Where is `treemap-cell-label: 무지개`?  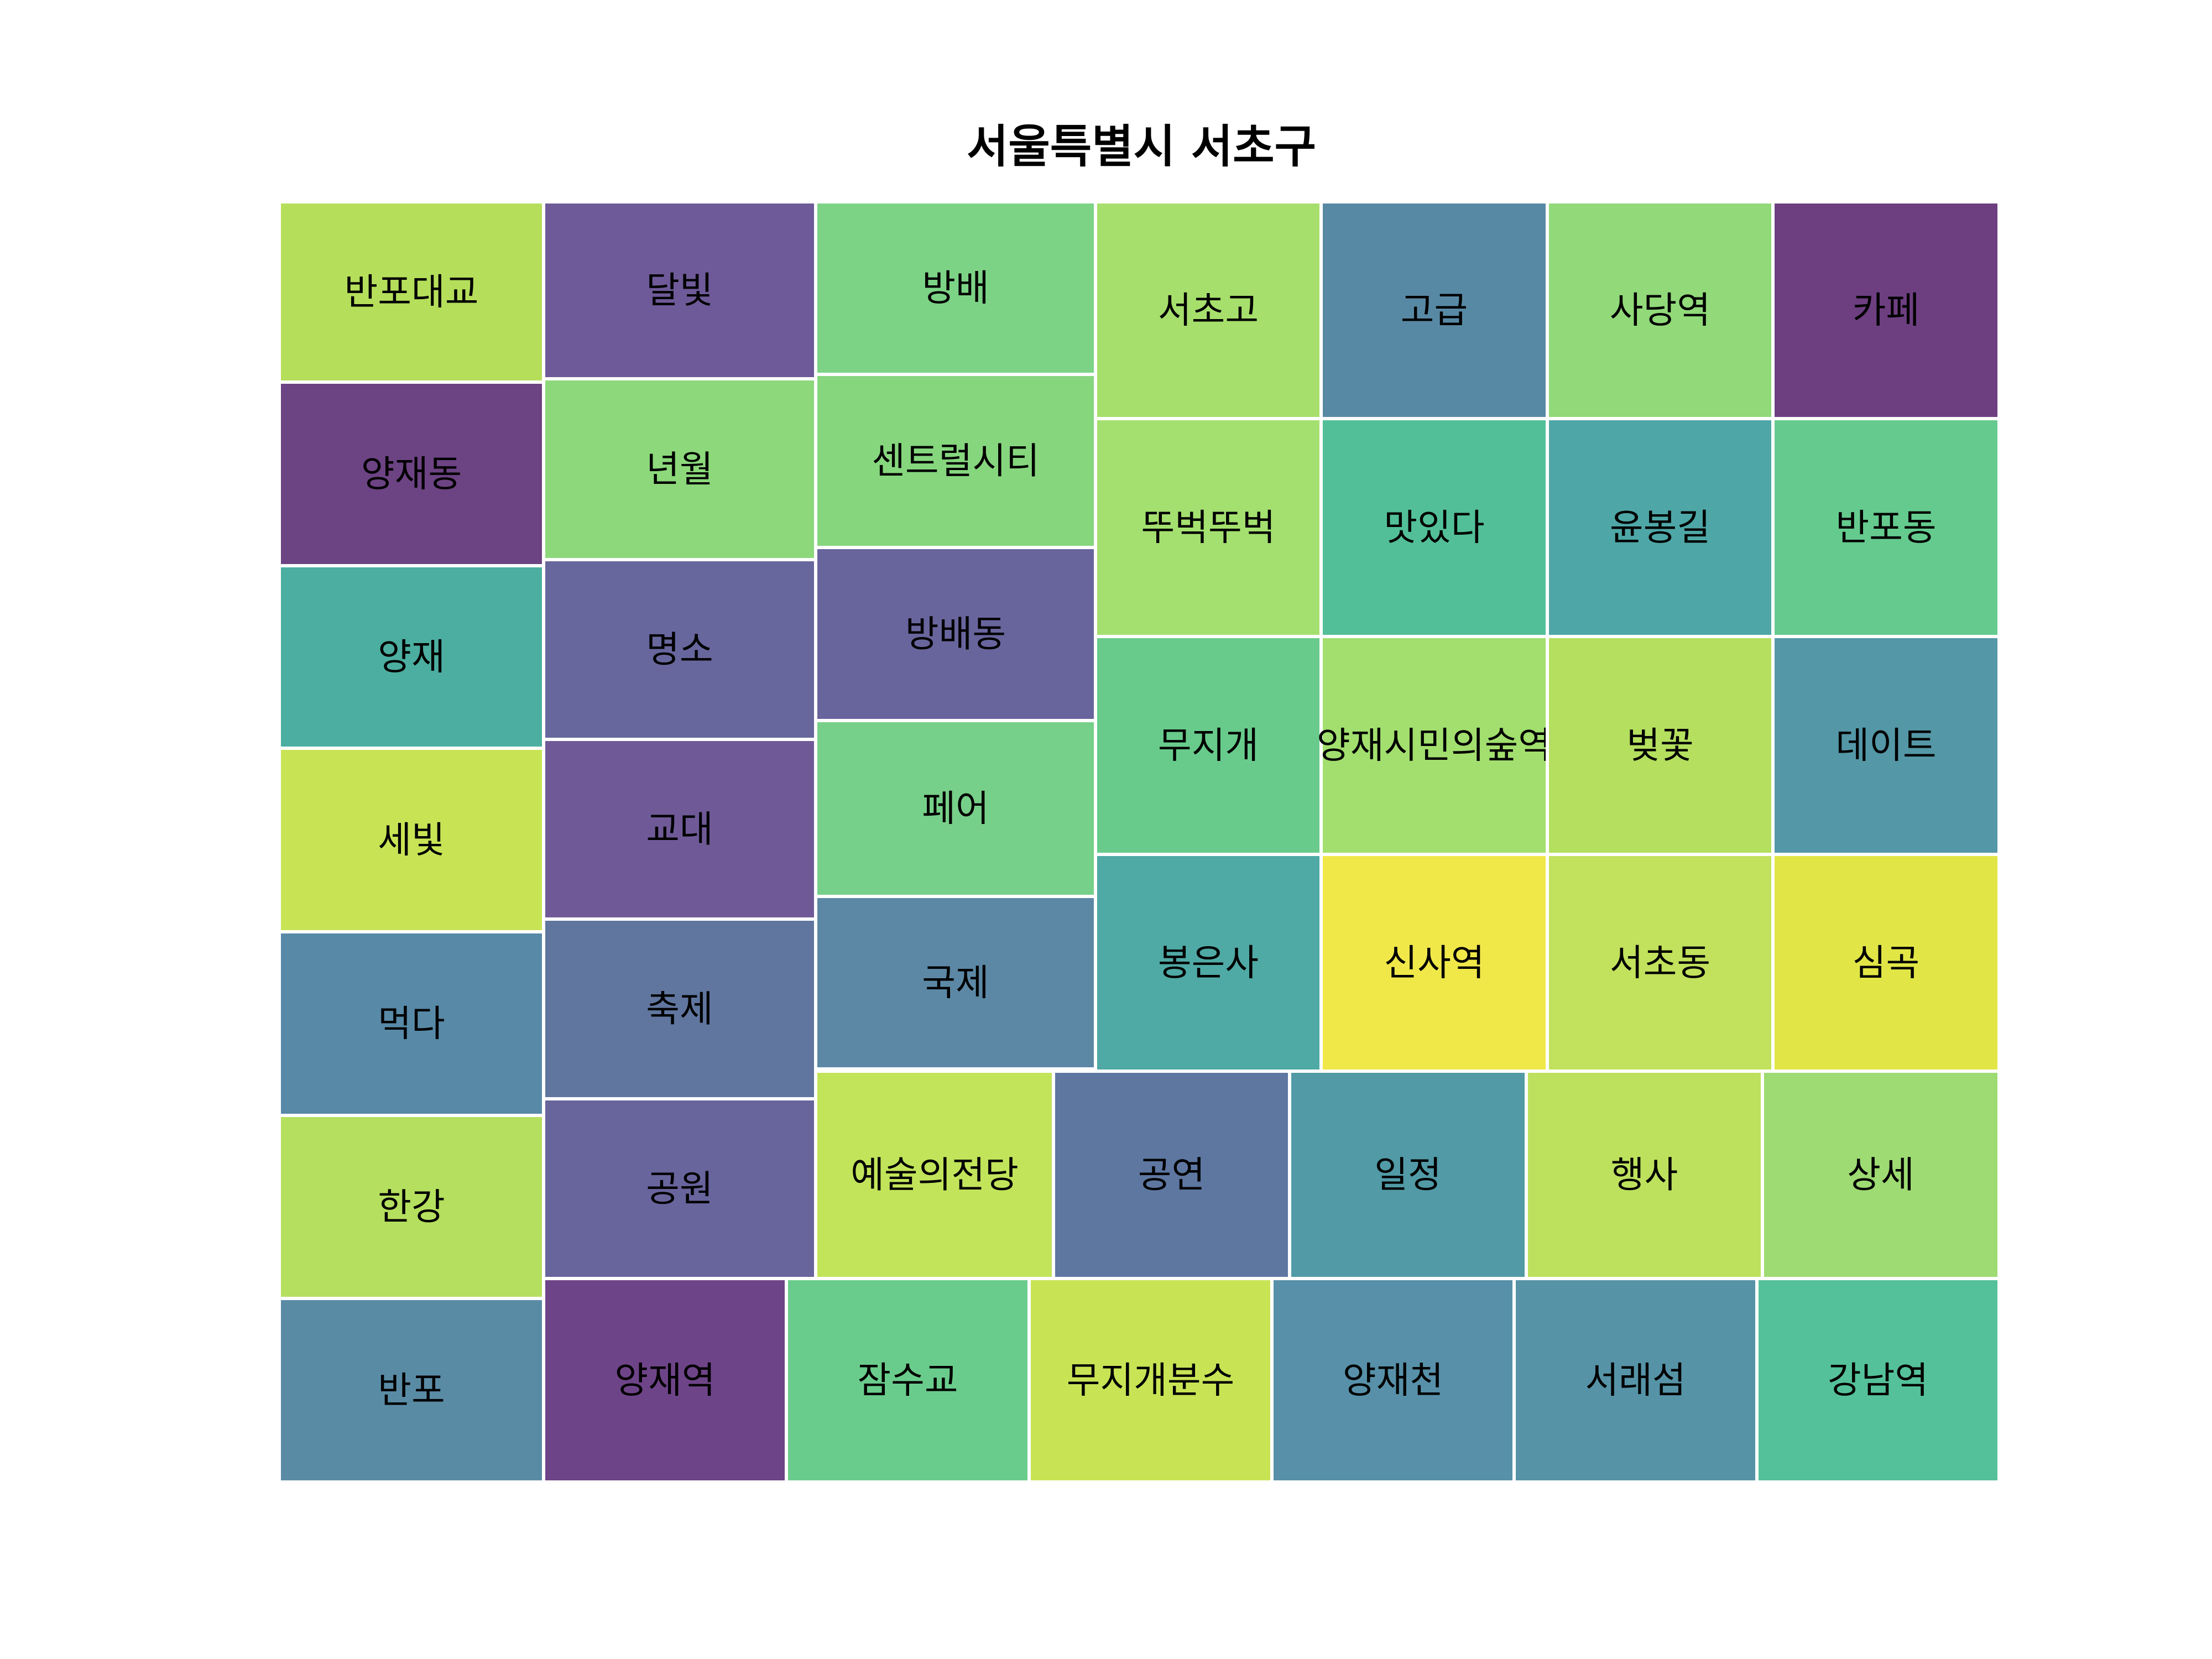
treemap-cell-label: 무지개 is located at coordinates (1209, 746).